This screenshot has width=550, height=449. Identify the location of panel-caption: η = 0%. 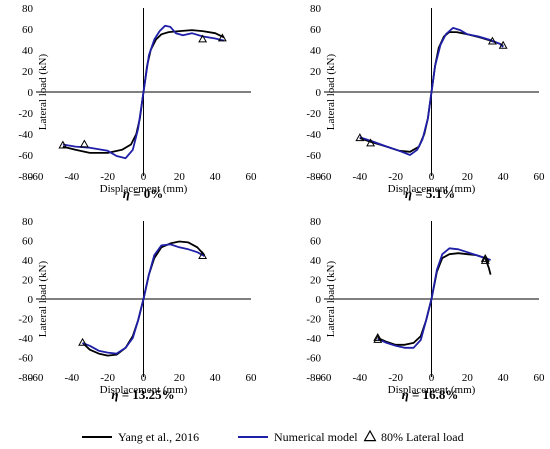
(143, 193).